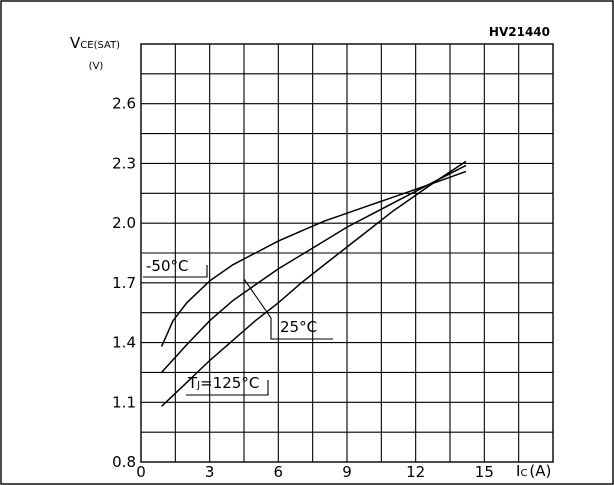  Describe the element at coordinates (279, 472) in the screenshot. I see `x-tick-label: 6` at that location.